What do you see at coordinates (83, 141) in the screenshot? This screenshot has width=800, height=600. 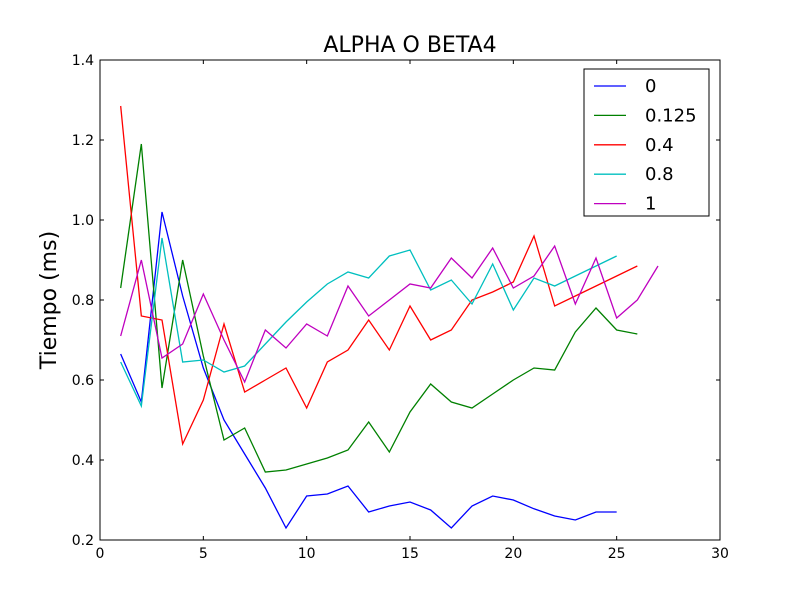 I see `y-tick-label: 1.2` at bounding box center [83, 141].